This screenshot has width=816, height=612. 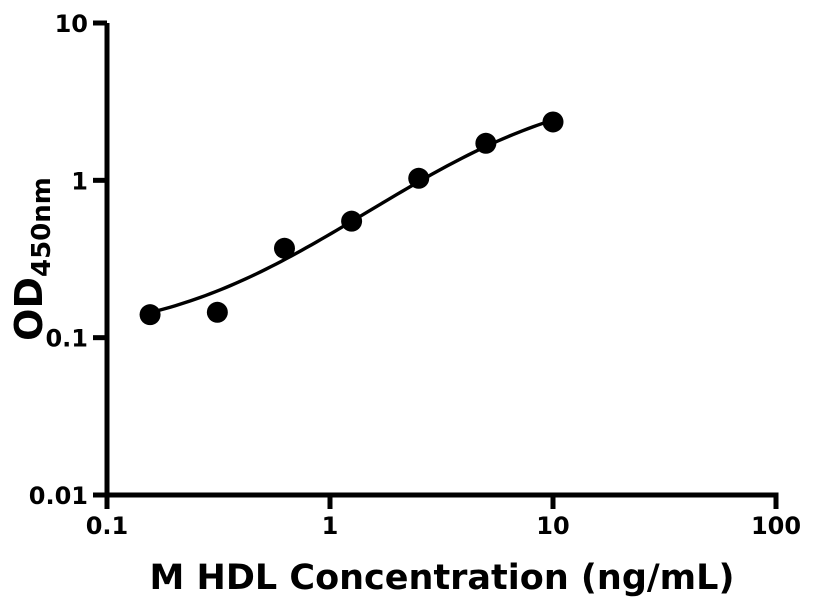 I want to click on y-axis-title-subscript: 450nm, so click(x=42, y=227).